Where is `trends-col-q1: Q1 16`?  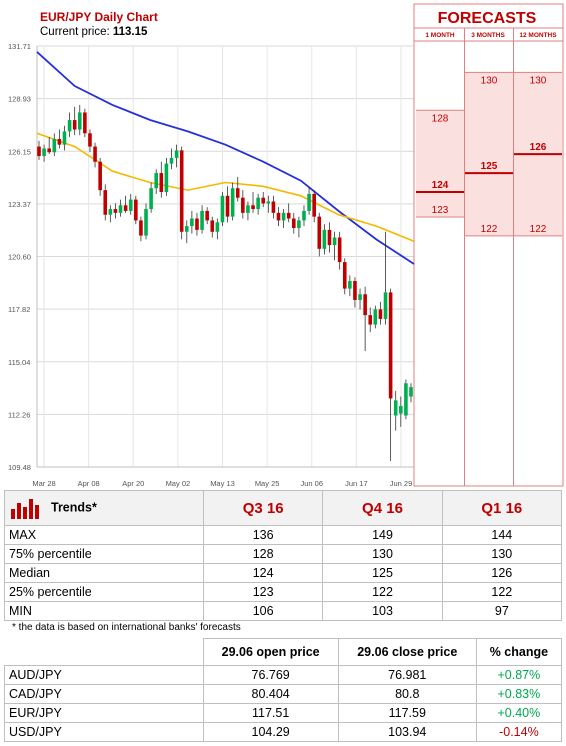
trends-col-q1: Q1 16 is located at coordinates (502, 508).